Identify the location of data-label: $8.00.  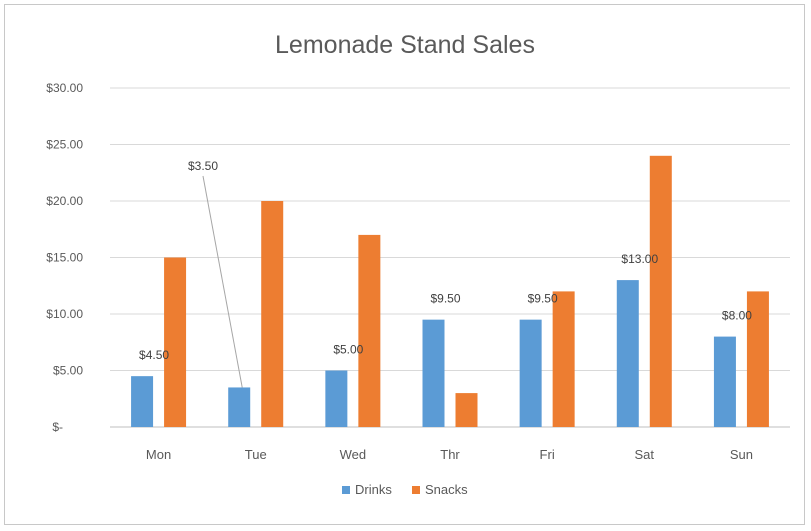
(737, 316).